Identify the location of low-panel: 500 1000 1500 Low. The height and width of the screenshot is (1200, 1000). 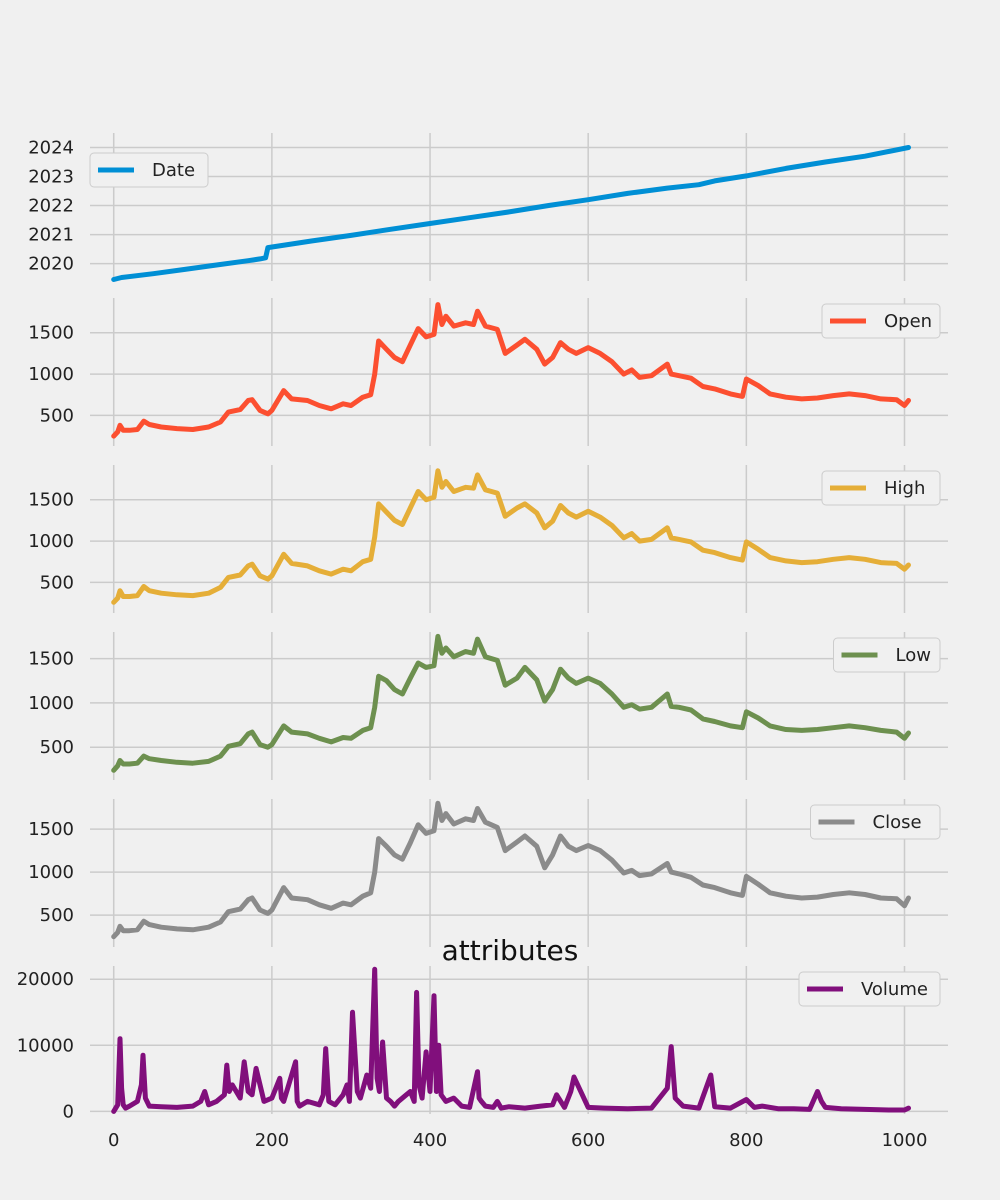
(488, 706).